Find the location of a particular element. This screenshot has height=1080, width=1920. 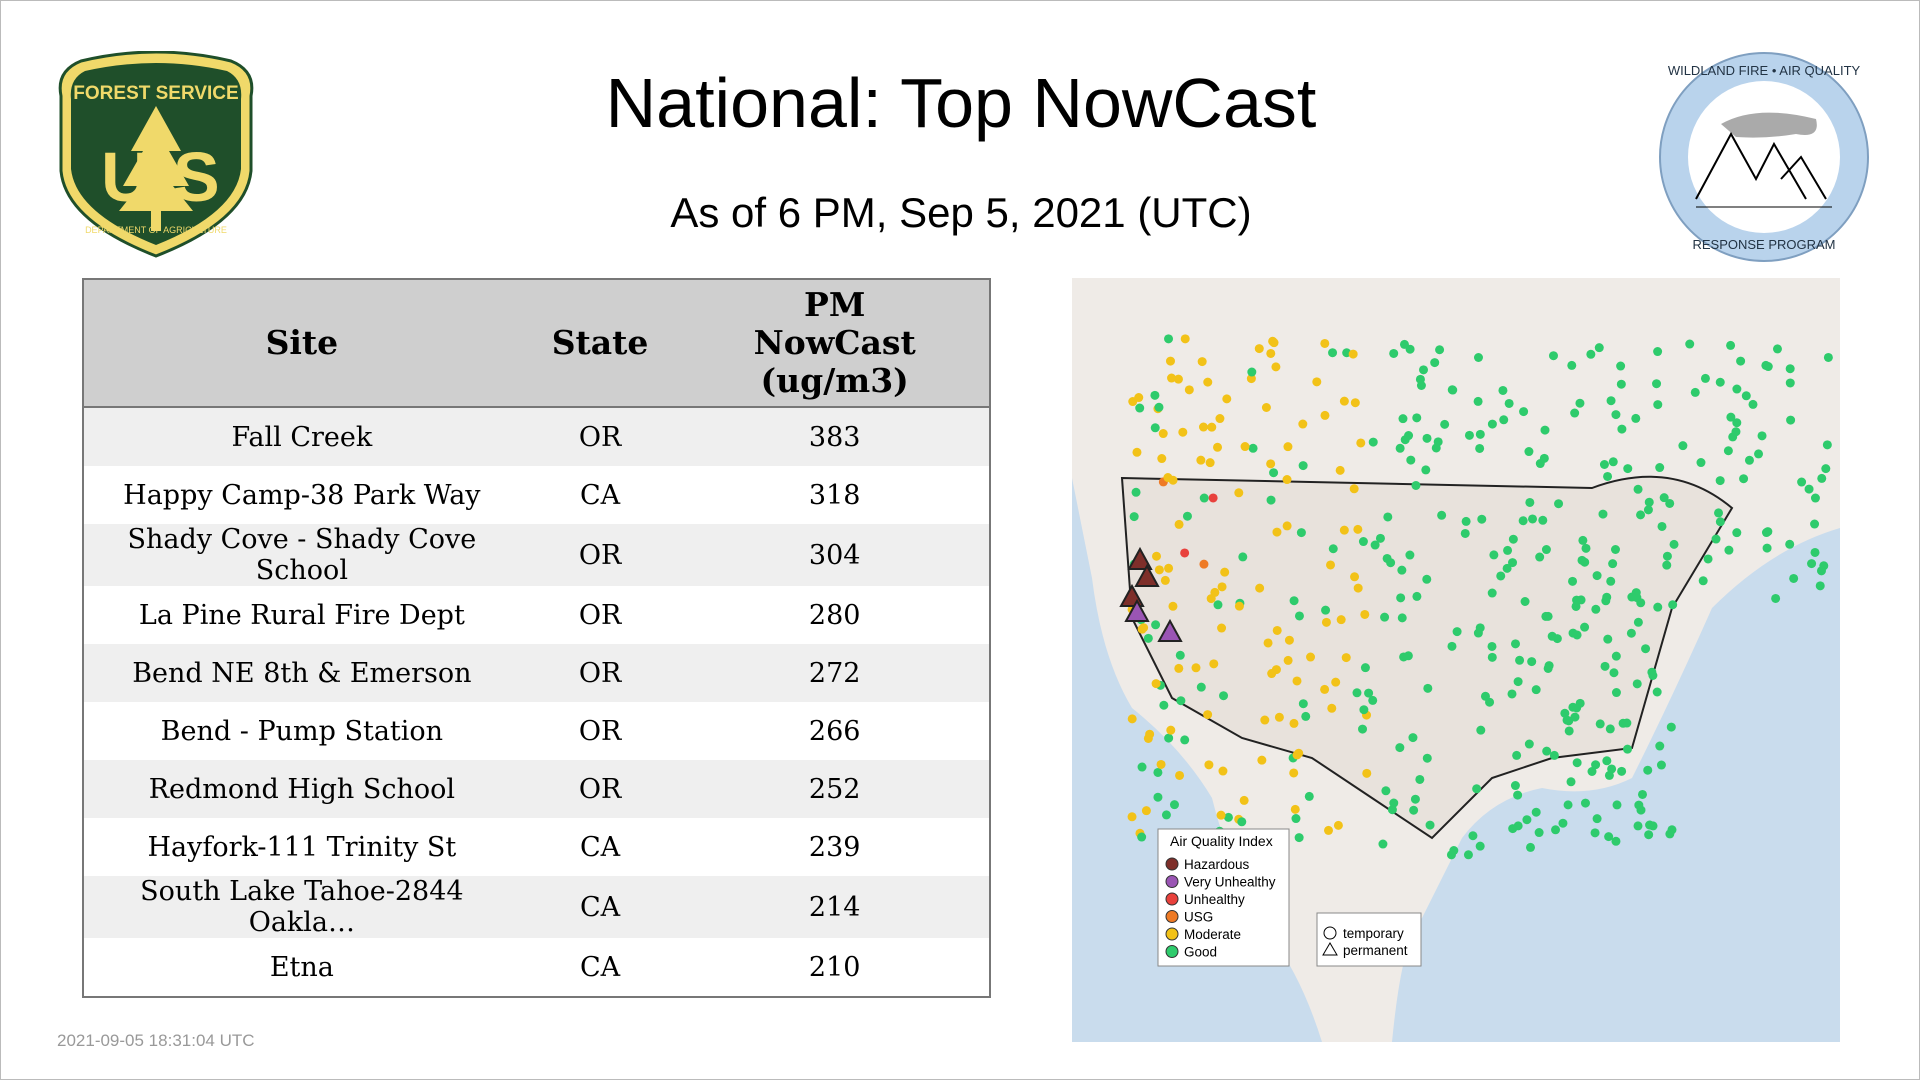

table-row: Redmond High School OR 252 is located at coordinates (536, 789).